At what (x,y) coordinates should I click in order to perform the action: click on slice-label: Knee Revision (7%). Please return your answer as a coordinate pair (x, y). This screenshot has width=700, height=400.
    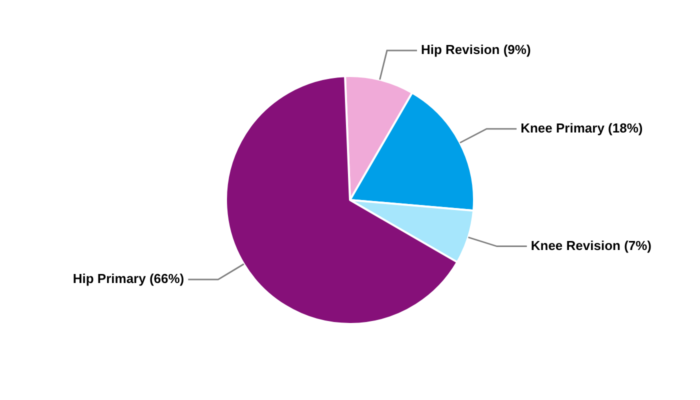
    Looking at the image, I should click on (591, 245).